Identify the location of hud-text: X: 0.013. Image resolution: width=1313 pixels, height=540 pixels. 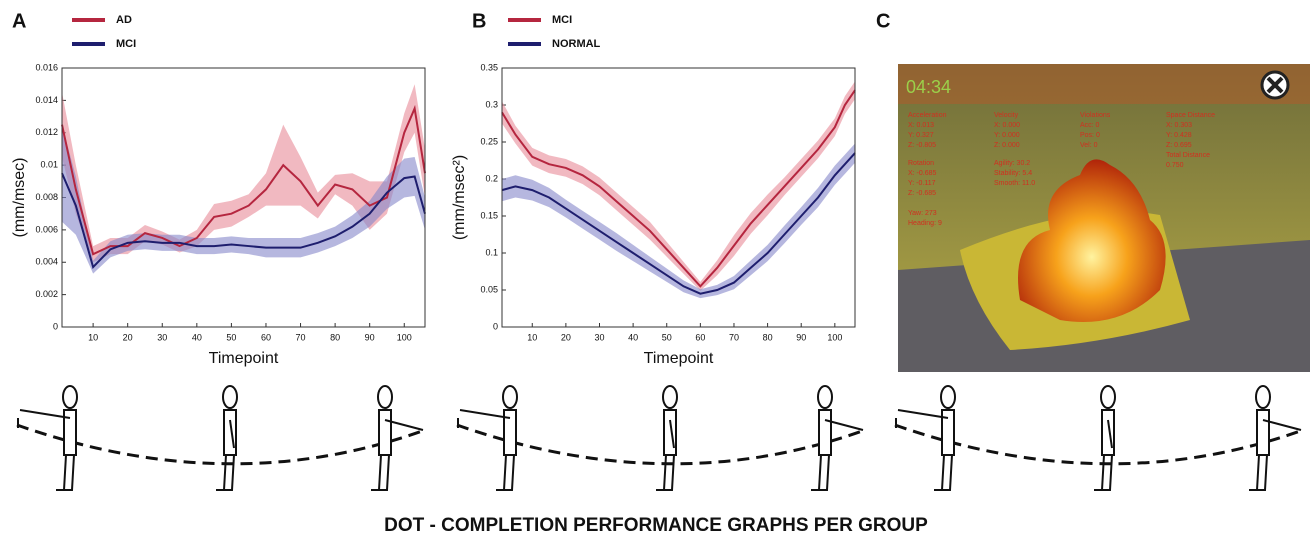
(921, 125).